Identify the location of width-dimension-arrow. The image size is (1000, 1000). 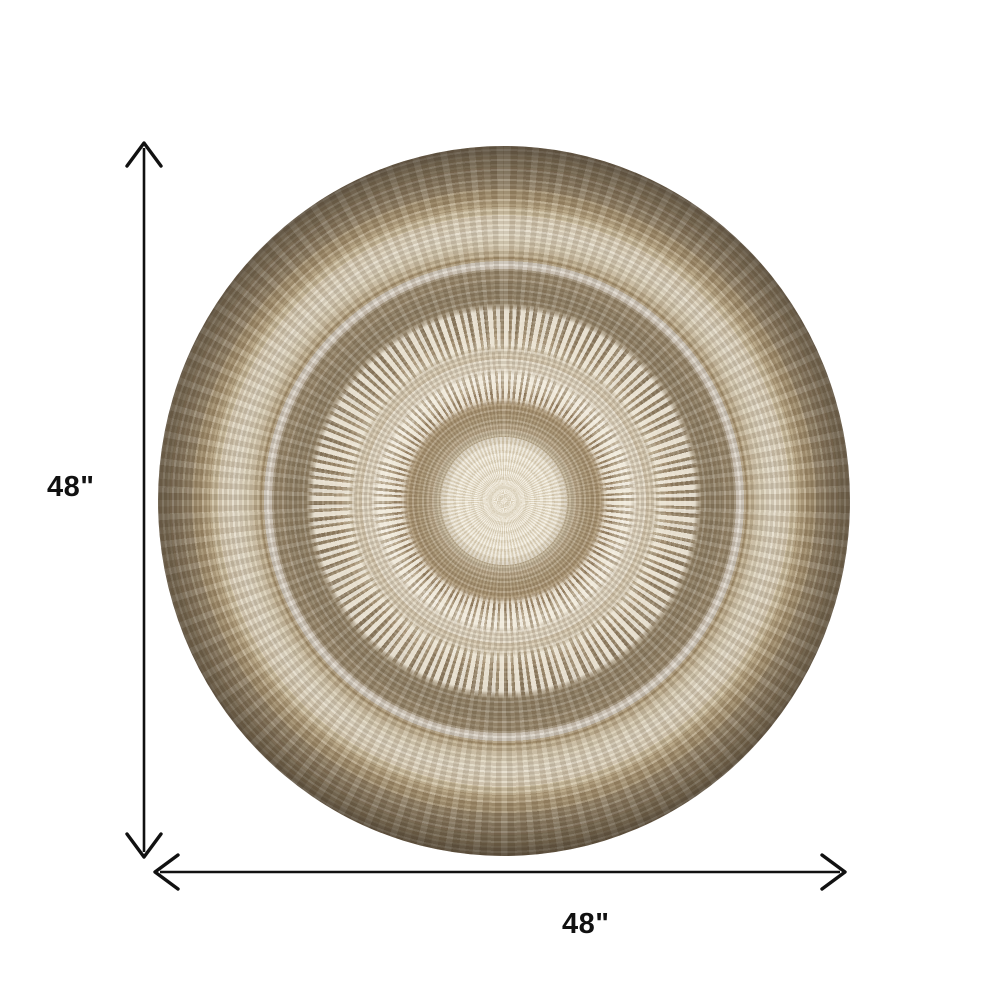
(500, 872).